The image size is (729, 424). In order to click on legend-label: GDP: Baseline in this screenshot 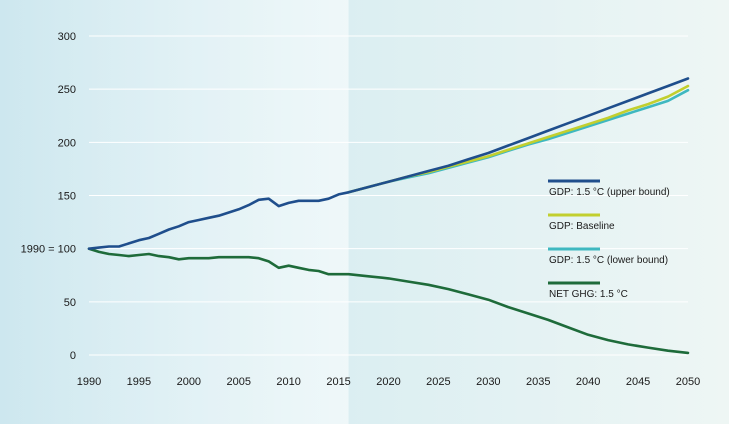, I will do `click(582, 226)`.